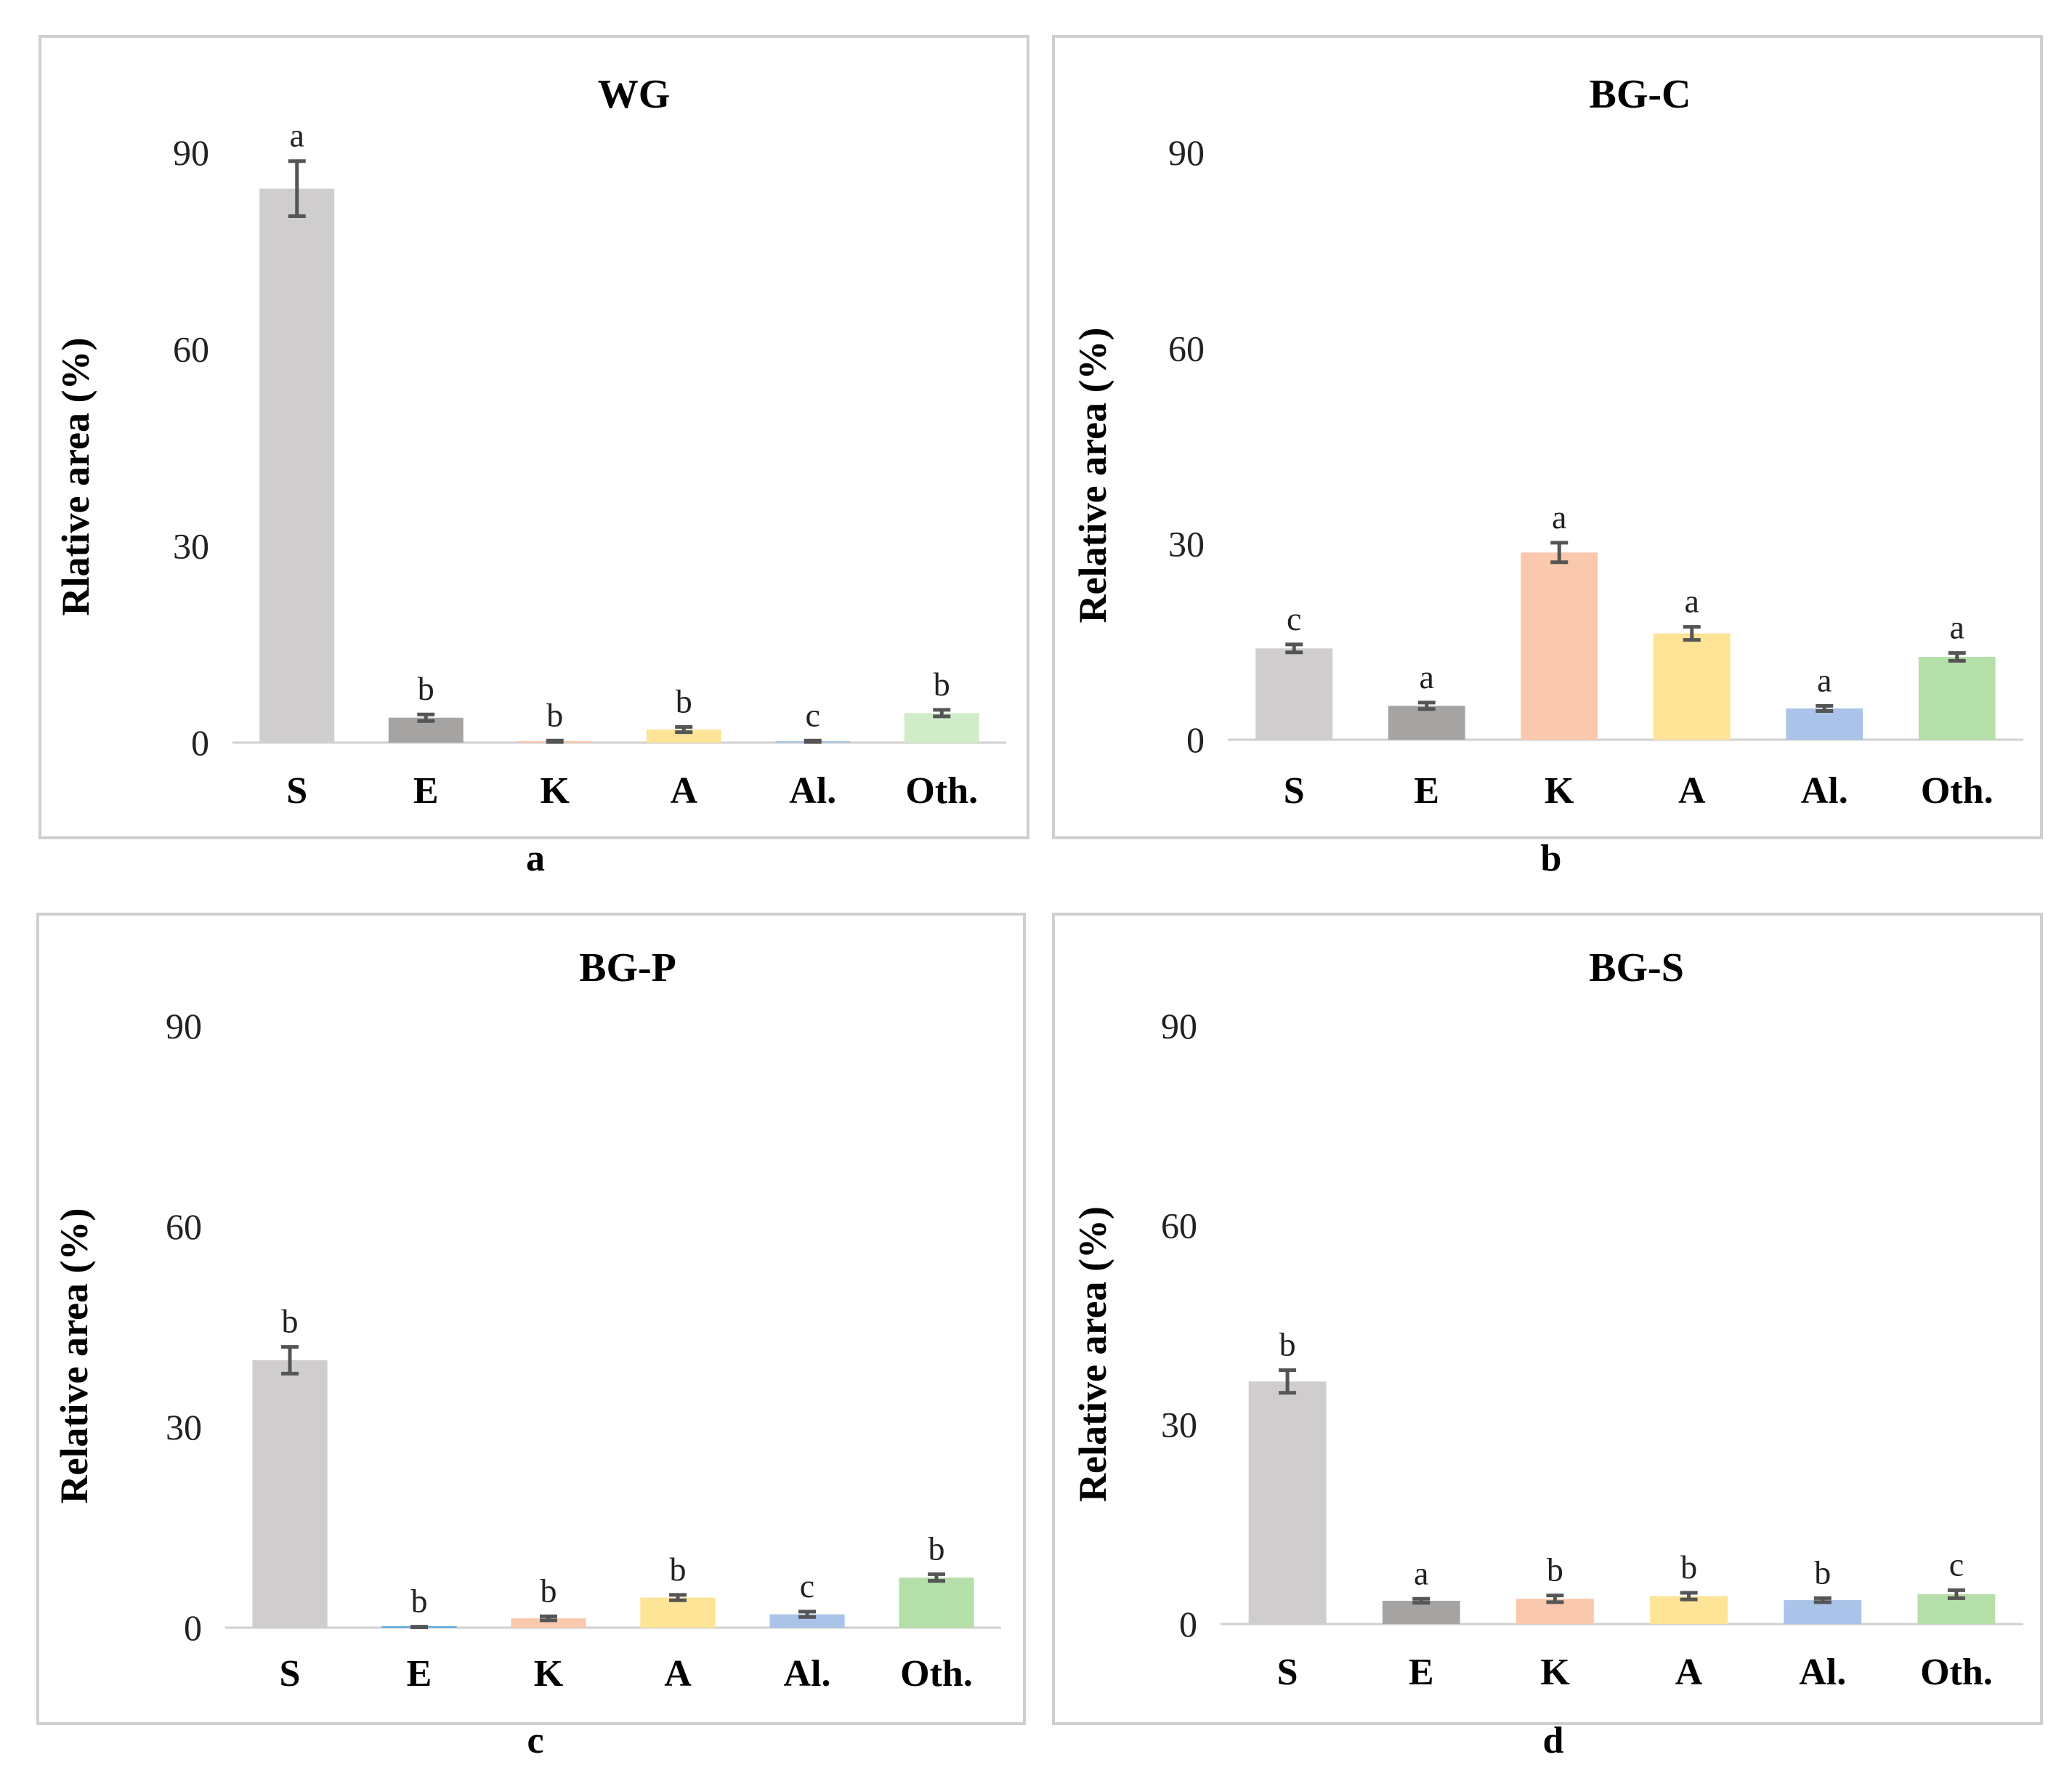 The width and height of the screenshot is (2072, 1789). I want to click on panel-caption: c, so click(535, 1740).